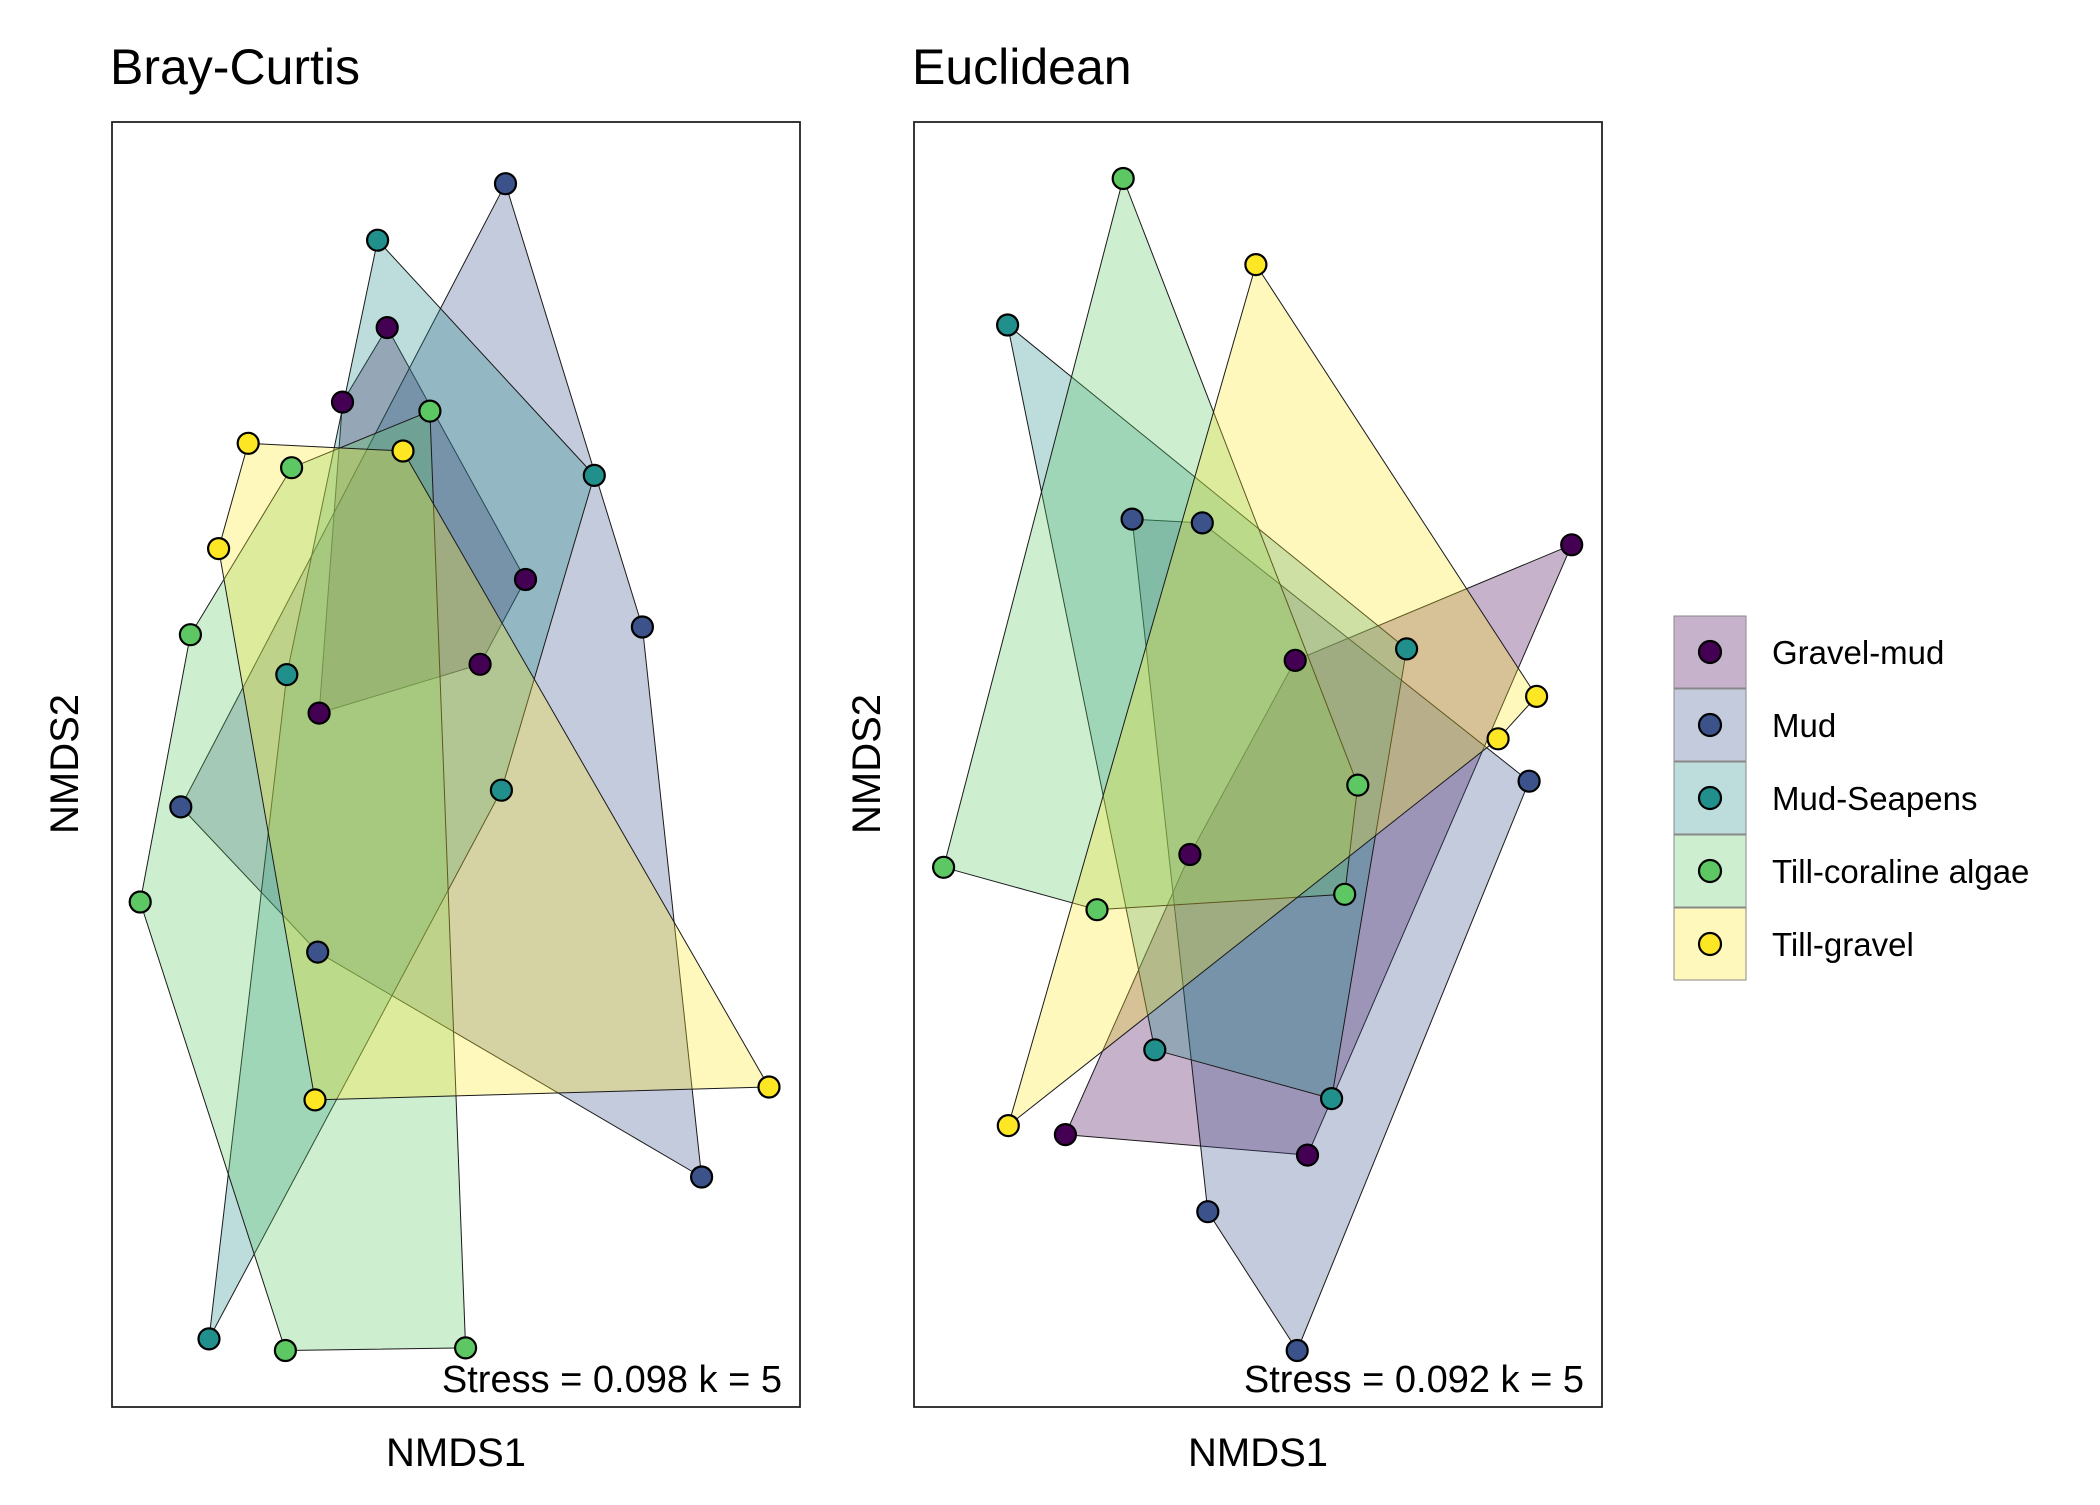 The width and height of the screenshot is (2100, 1505). I want to click on hull-mud-seapens, so click(401, 789).